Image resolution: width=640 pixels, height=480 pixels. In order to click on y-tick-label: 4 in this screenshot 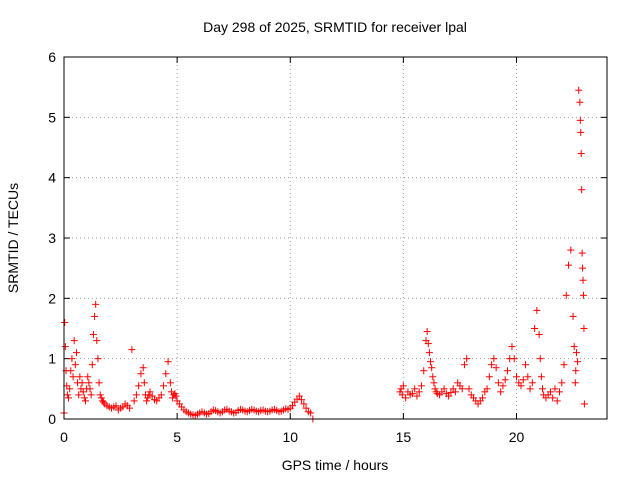, I will do `click(52, 178)`.